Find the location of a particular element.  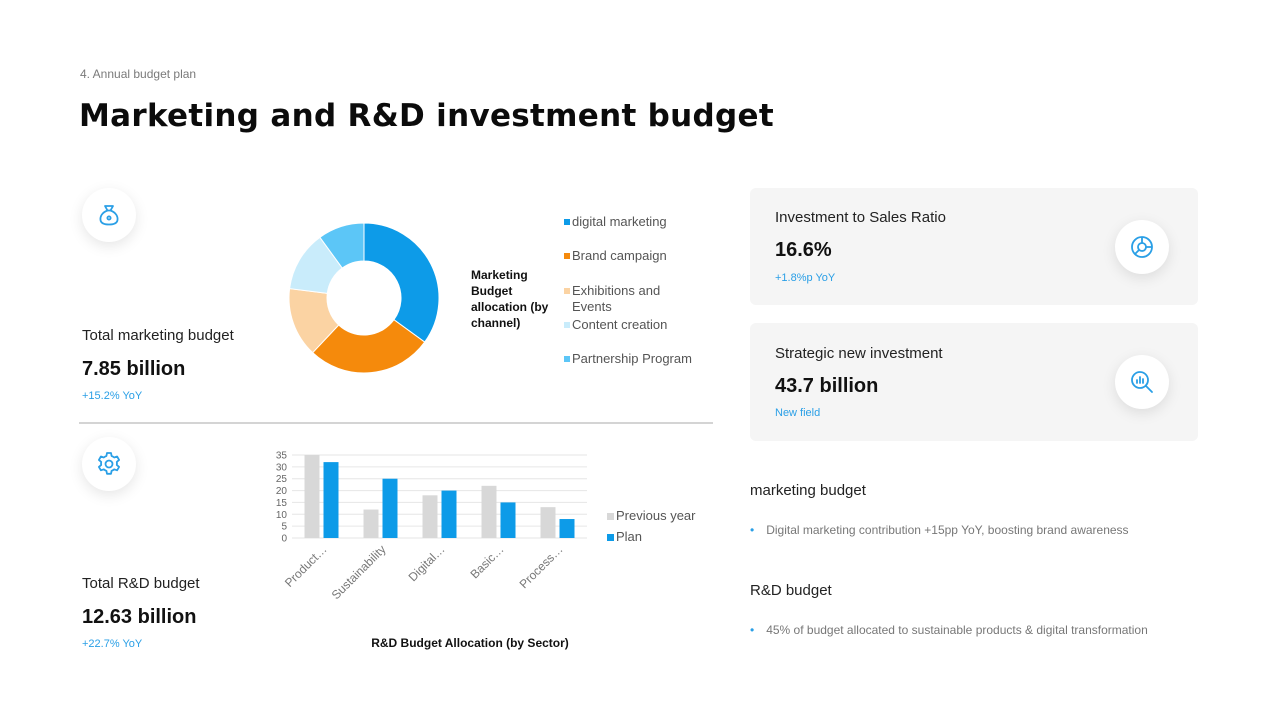

legend-label: Exhibitions and Events is located at coordinates (616, 298).